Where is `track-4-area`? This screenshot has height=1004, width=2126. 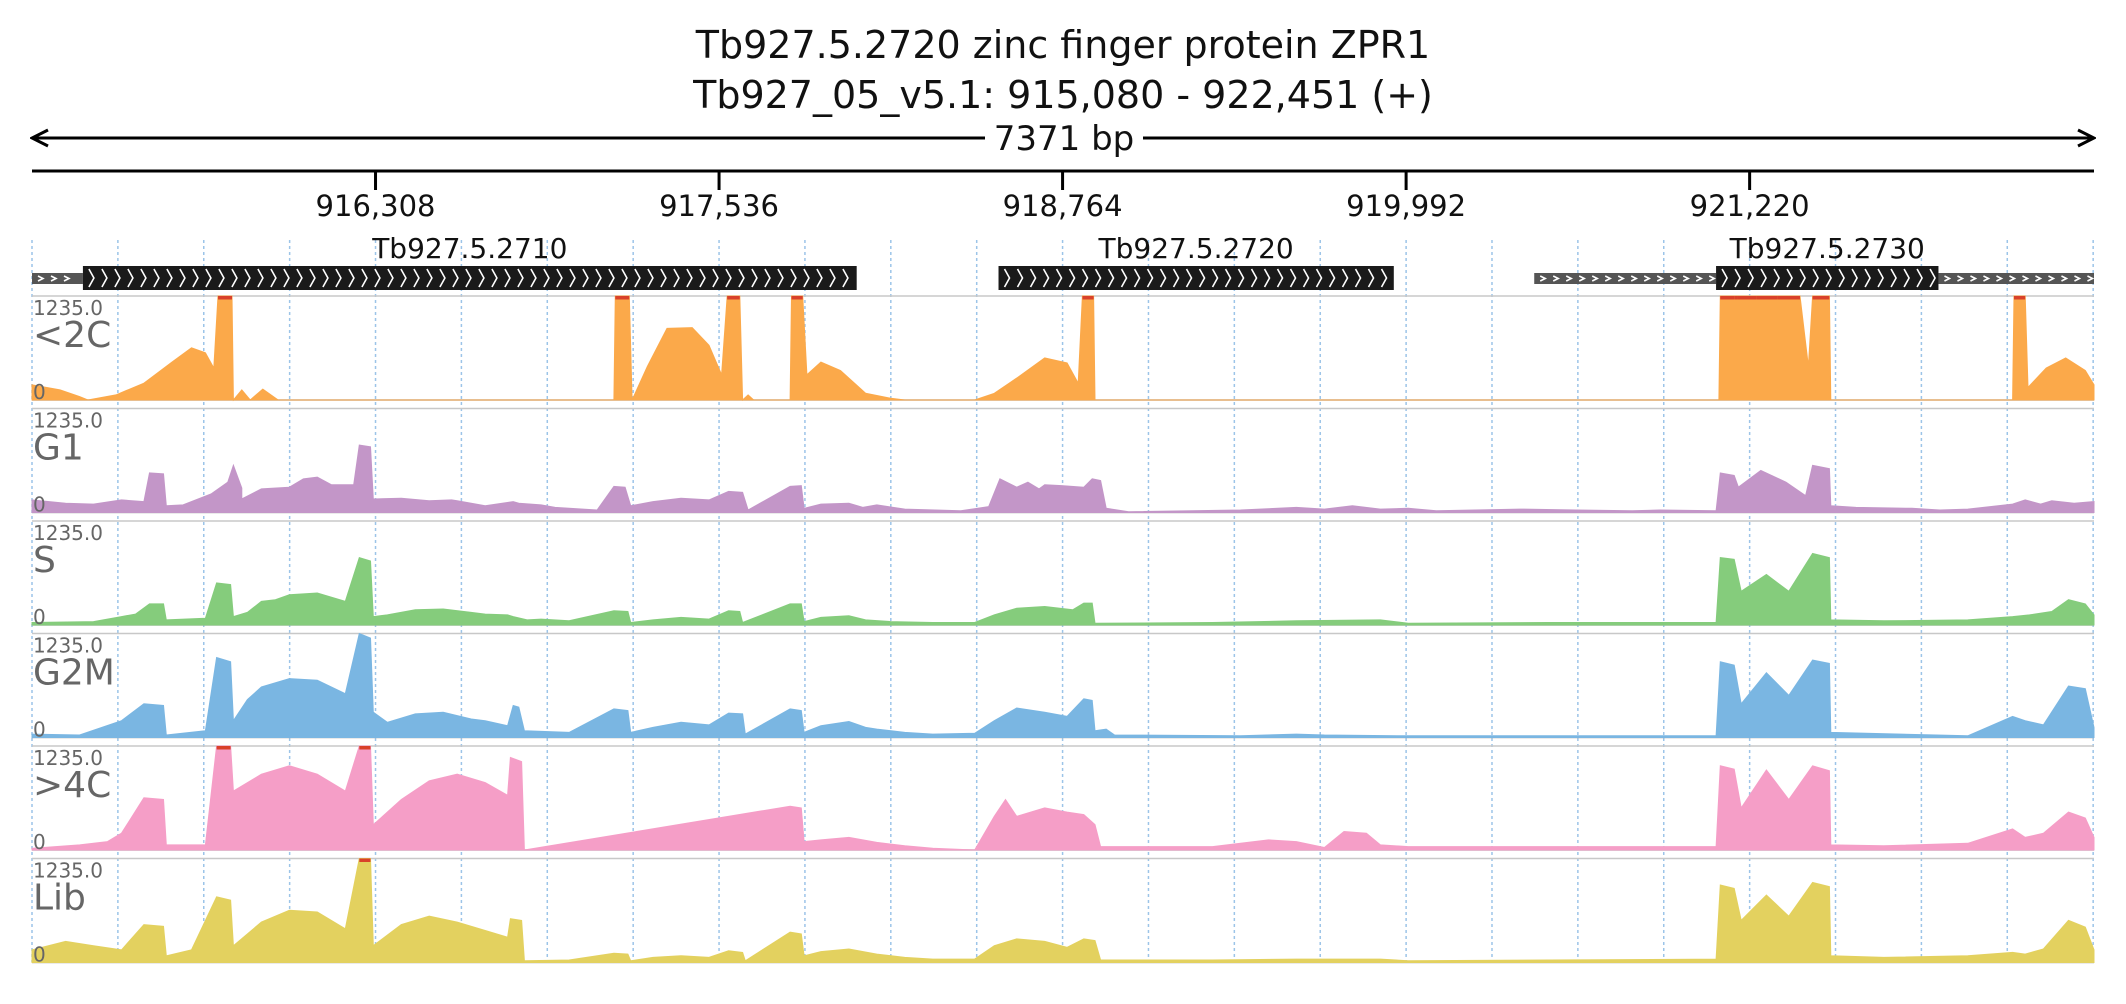
track-4-area is located at coordinates (1063, 798).